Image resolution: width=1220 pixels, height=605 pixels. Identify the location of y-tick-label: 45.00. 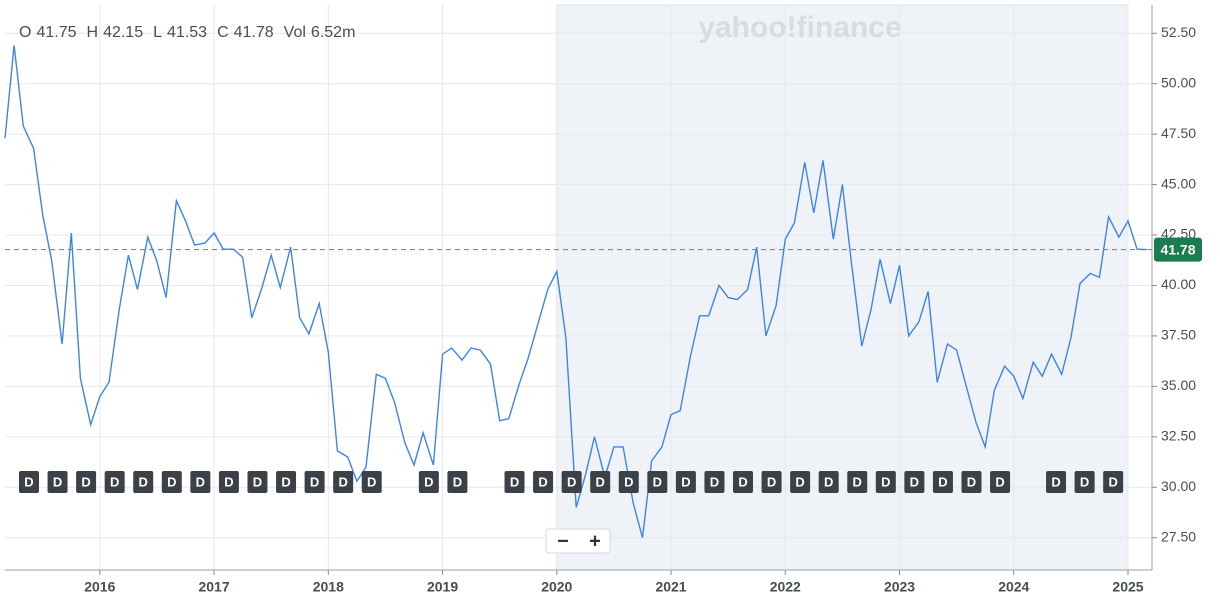
(1178, 183).